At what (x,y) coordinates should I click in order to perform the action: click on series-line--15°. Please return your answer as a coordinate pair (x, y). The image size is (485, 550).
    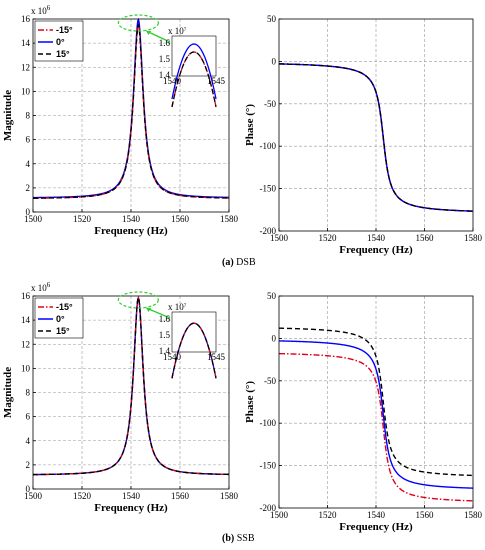
    Looking at the image, I should click on (131, 111).